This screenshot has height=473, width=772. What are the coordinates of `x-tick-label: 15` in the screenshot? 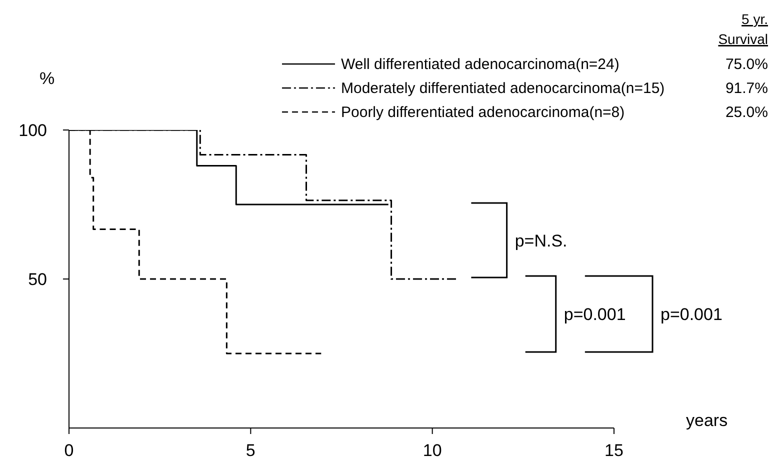 It's located at (614, 450).